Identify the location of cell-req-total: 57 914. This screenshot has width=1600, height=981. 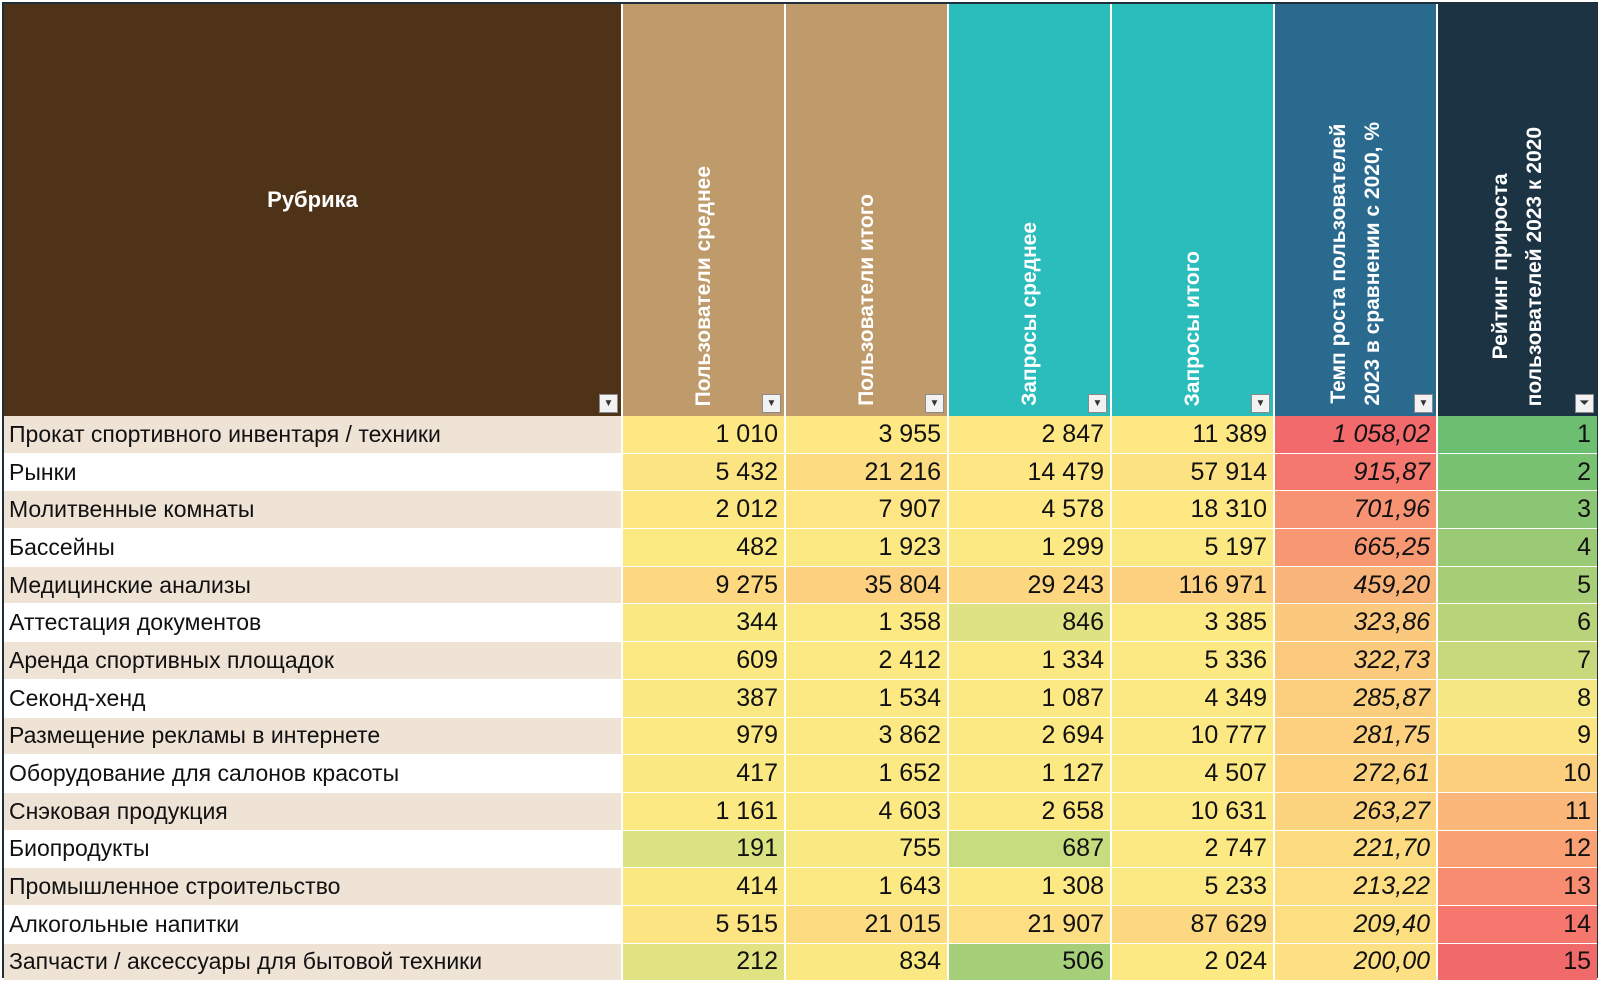
(1193, 472).